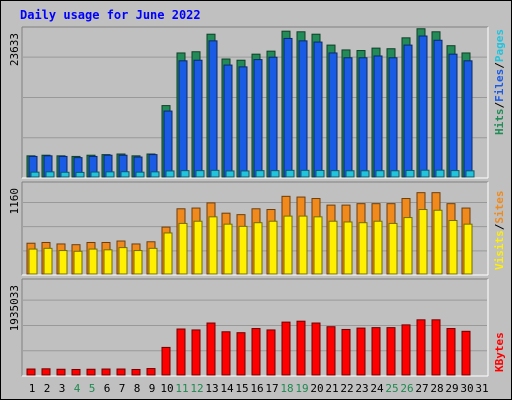 This screenshot has height=400, width=512. What do you see at coordinates (47, 388) in the screenshot?
I see `x-tick-label-day-2: 2` at bounding box center [47, 388].